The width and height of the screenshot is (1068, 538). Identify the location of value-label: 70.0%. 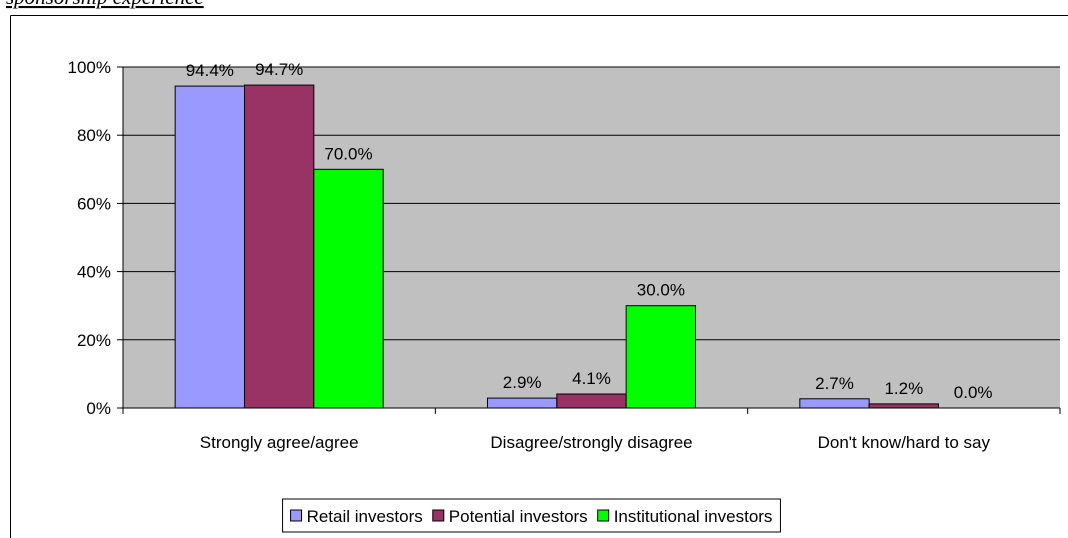
(348, 153).